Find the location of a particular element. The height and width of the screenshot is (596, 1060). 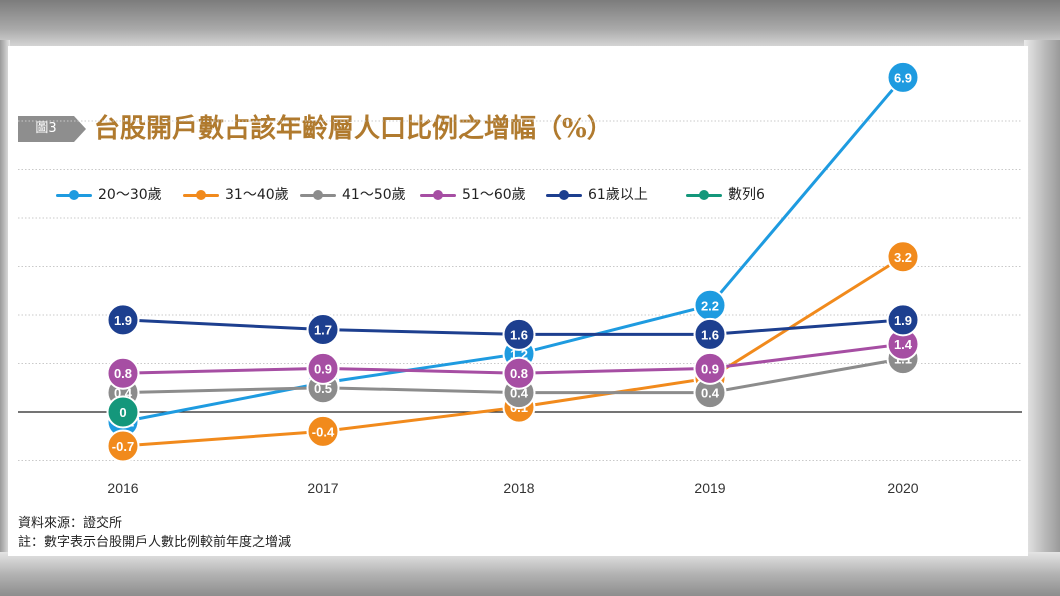

x-tick-label: 2016 is located at coordinates (122, 488).